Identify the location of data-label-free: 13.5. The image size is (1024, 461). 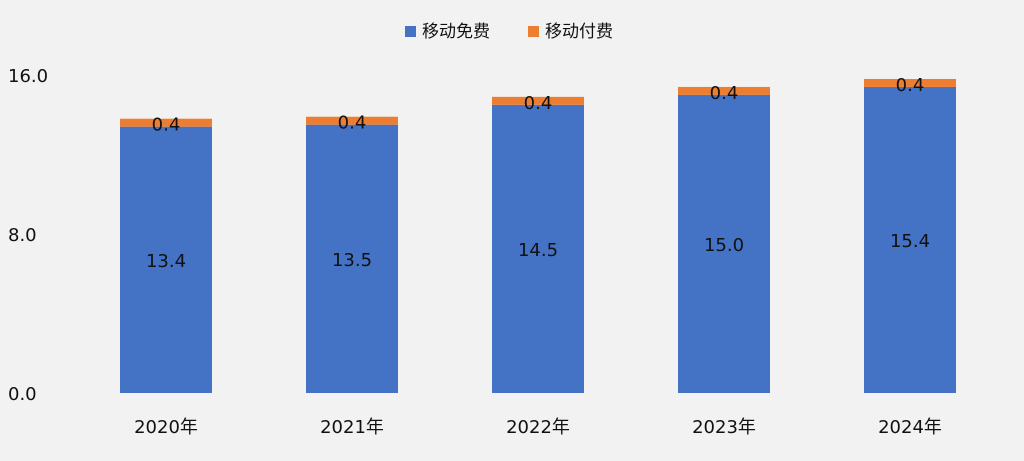
(352, 260).